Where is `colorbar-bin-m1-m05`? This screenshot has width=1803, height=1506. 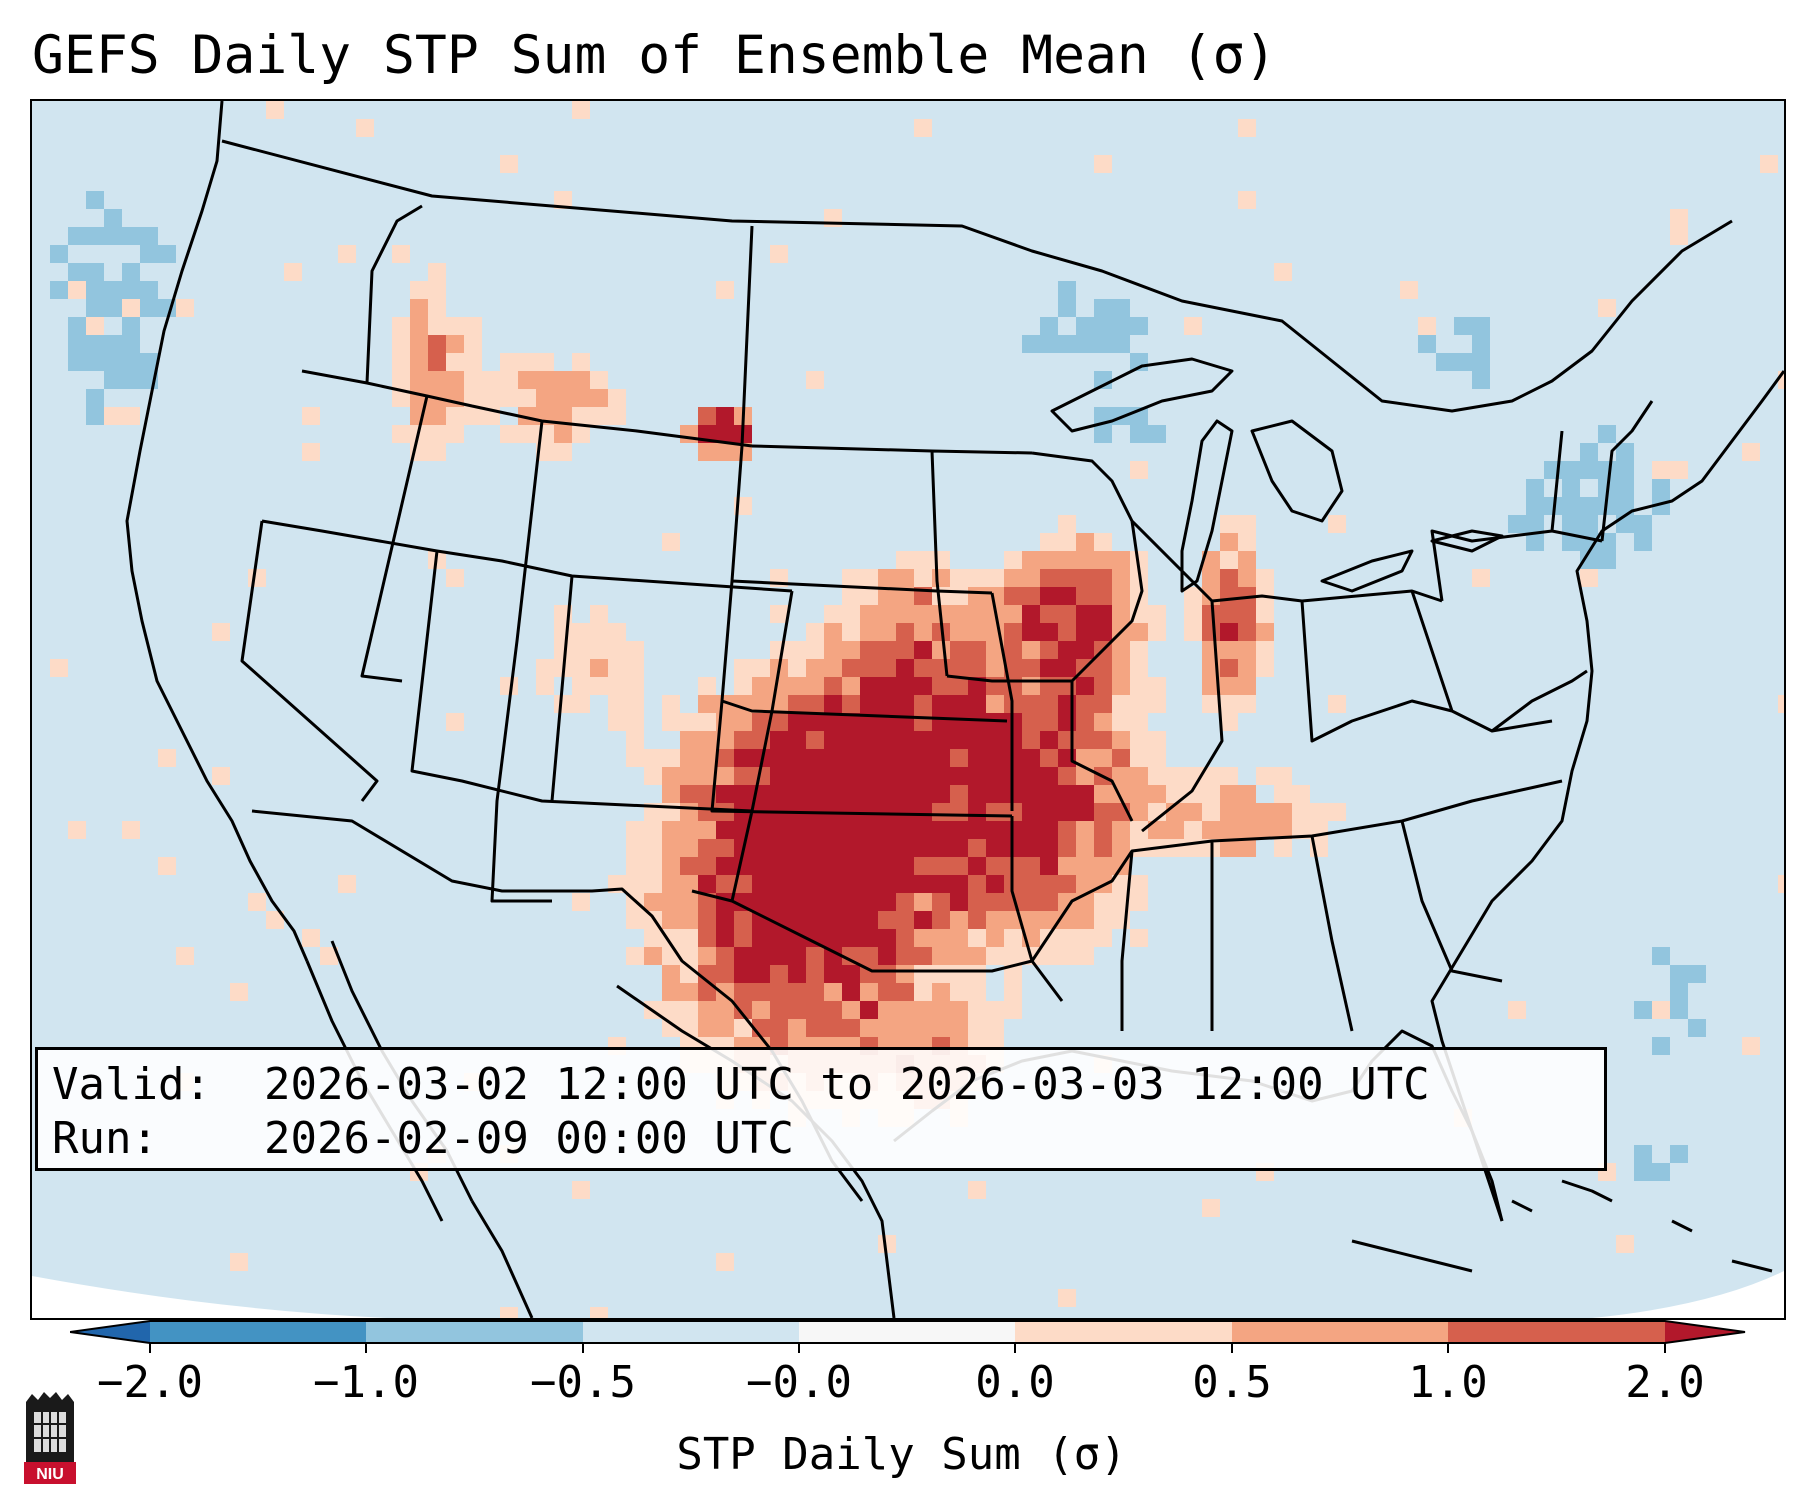 colorbar-bin-m1-m05 is located at coordinates (474, 1332).